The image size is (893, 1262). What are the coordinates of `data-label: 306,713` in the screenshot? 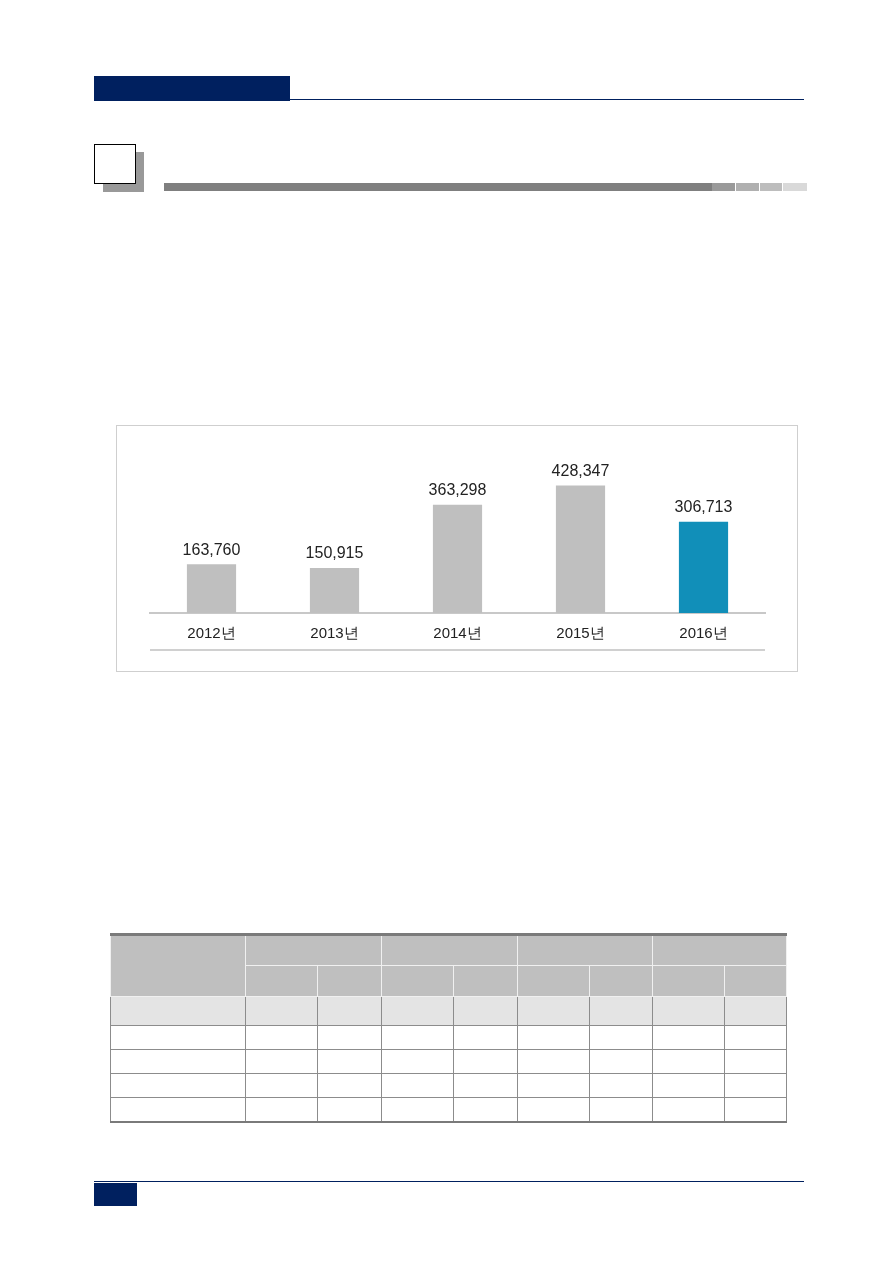 It's located at (703, 507).